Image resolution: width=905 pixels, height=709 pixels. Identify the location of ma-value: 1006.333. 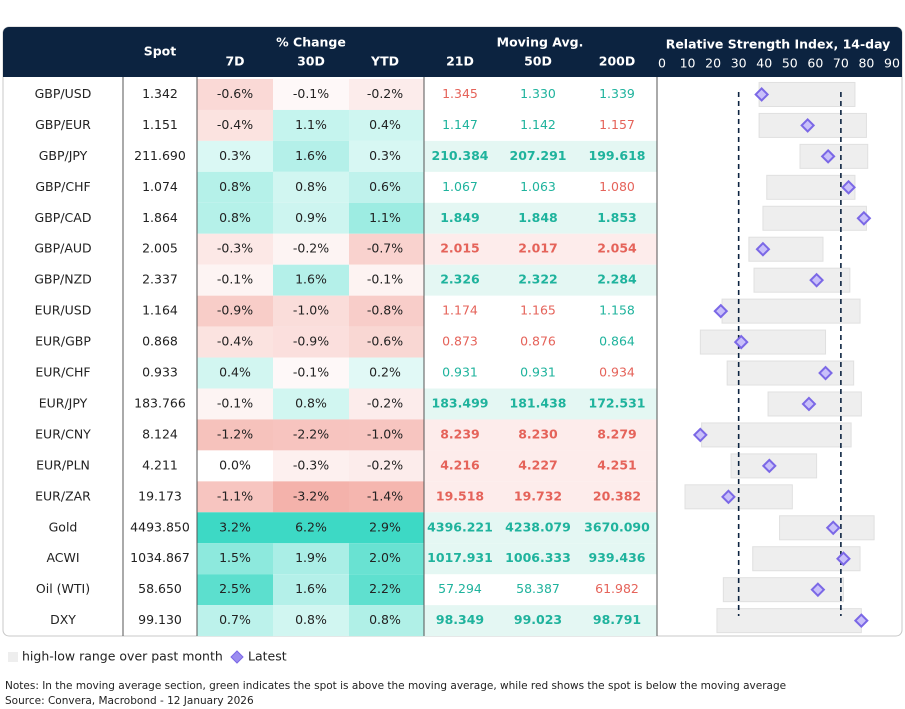
(538, 557).